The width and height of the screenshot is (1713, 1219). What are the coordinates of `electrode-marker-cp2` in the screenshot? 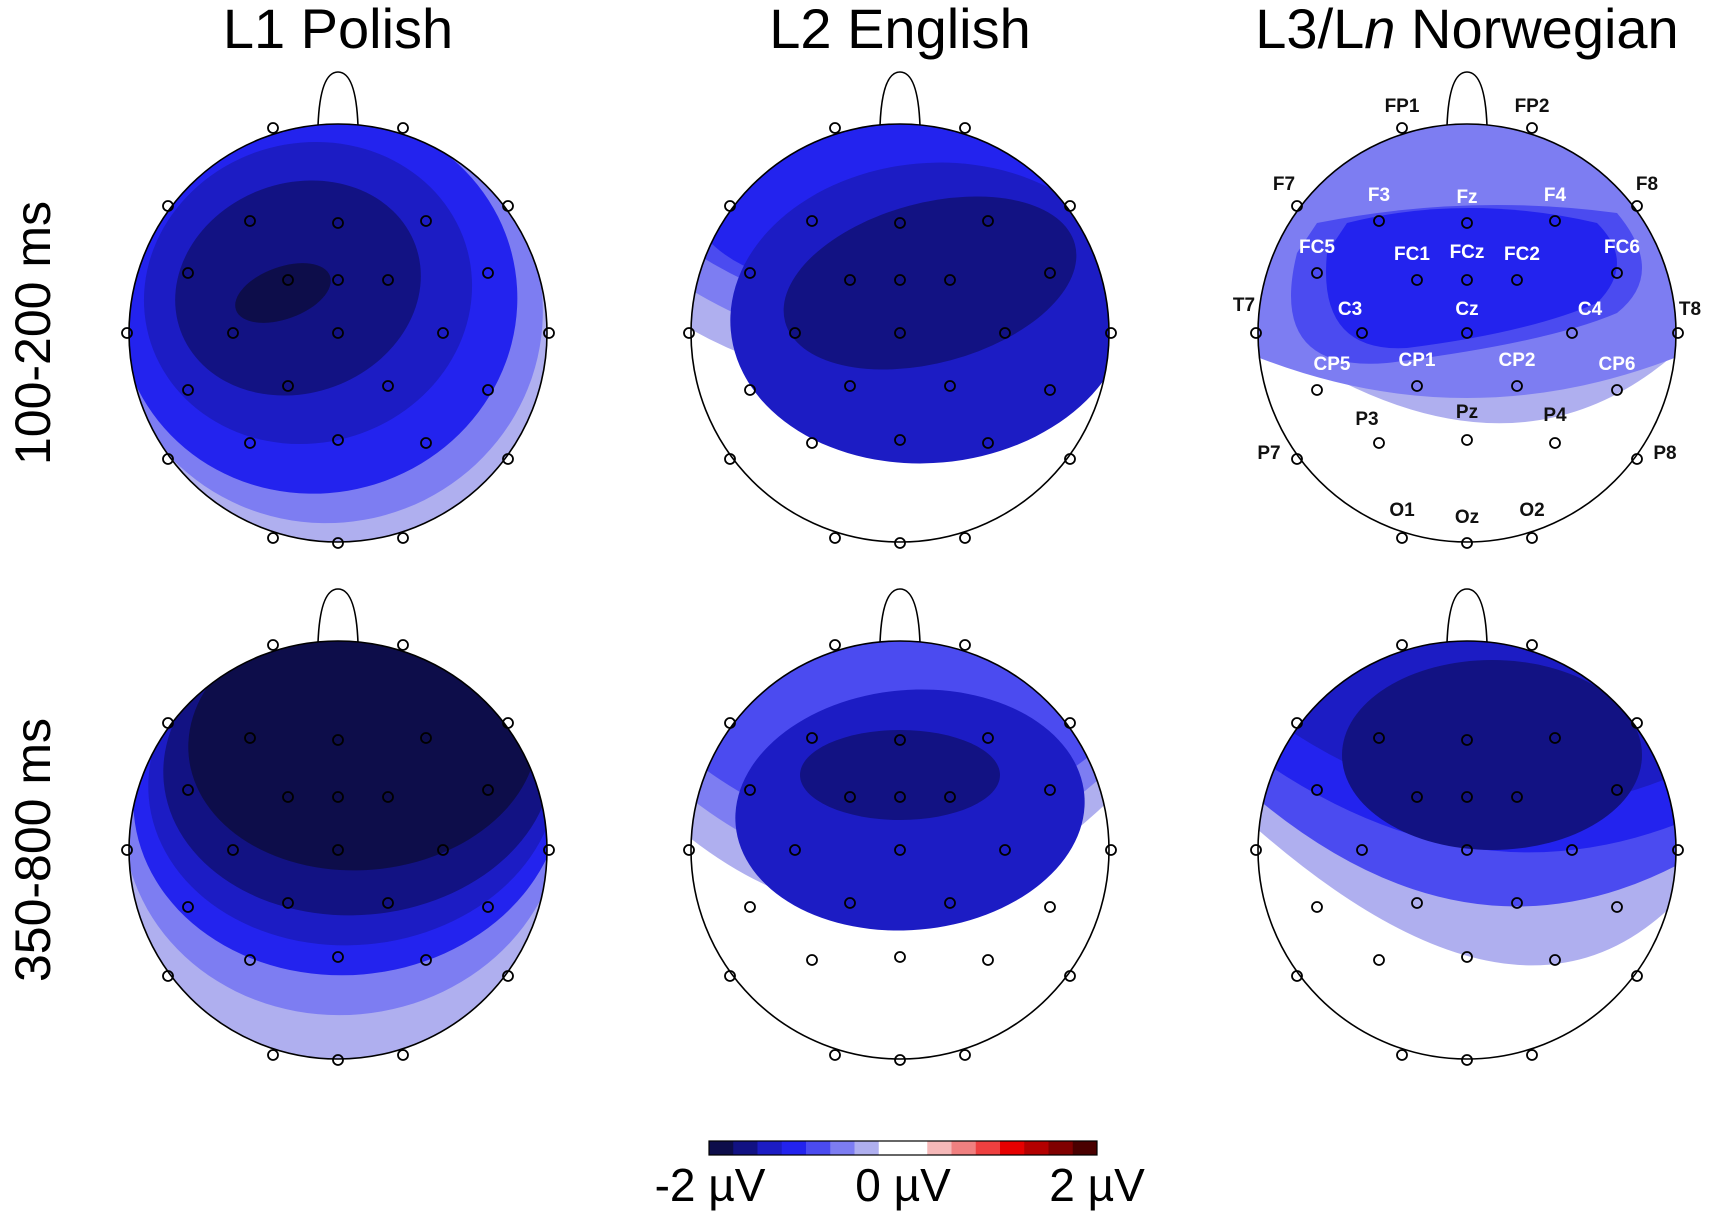 It's located at (1517, 903).